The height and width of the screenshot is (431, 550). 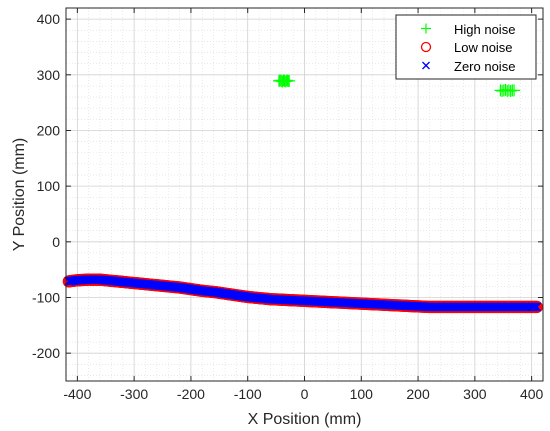 I want to click on legend-label-low-noise: Low noise, so click(x=483, y=47).